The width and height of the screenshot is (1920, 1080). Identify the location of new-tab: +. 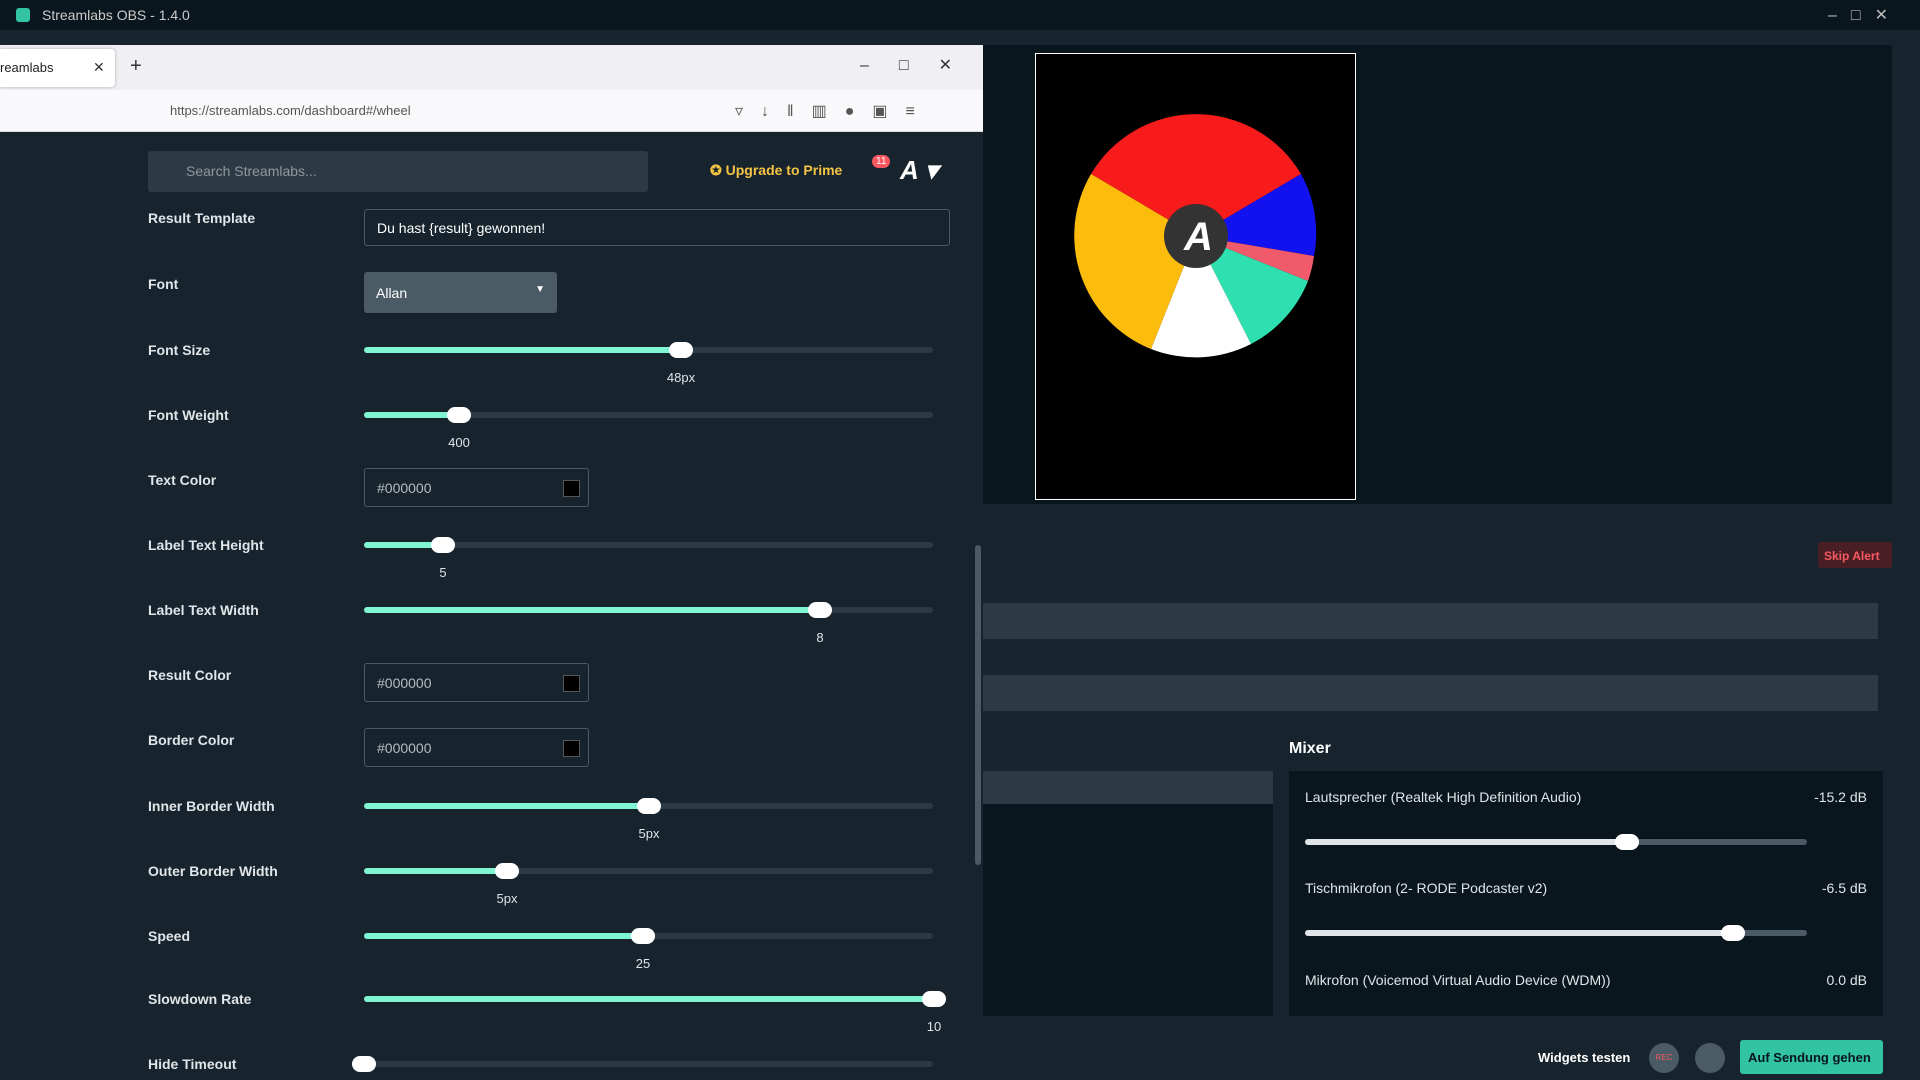
(136, 66).